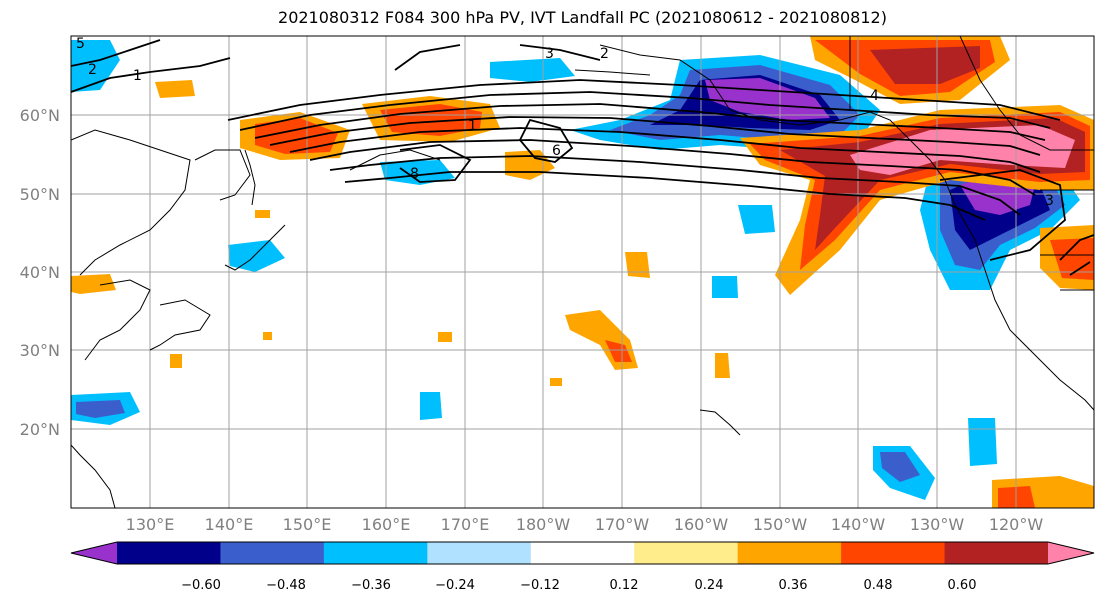 Image resolution: width=1105 pixels, height=601 pixels. I want to click on lat-label: 60°N, so click(40, 115).